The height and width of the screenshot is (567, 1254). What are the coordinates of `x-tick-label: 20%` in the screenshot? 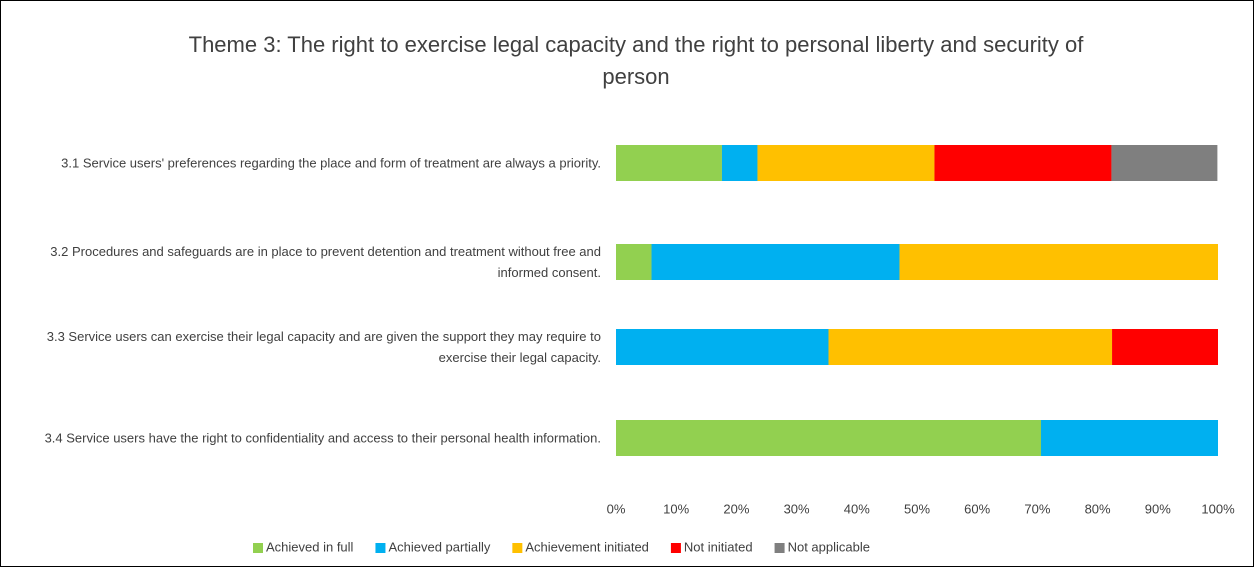 It's located at (736, 508).